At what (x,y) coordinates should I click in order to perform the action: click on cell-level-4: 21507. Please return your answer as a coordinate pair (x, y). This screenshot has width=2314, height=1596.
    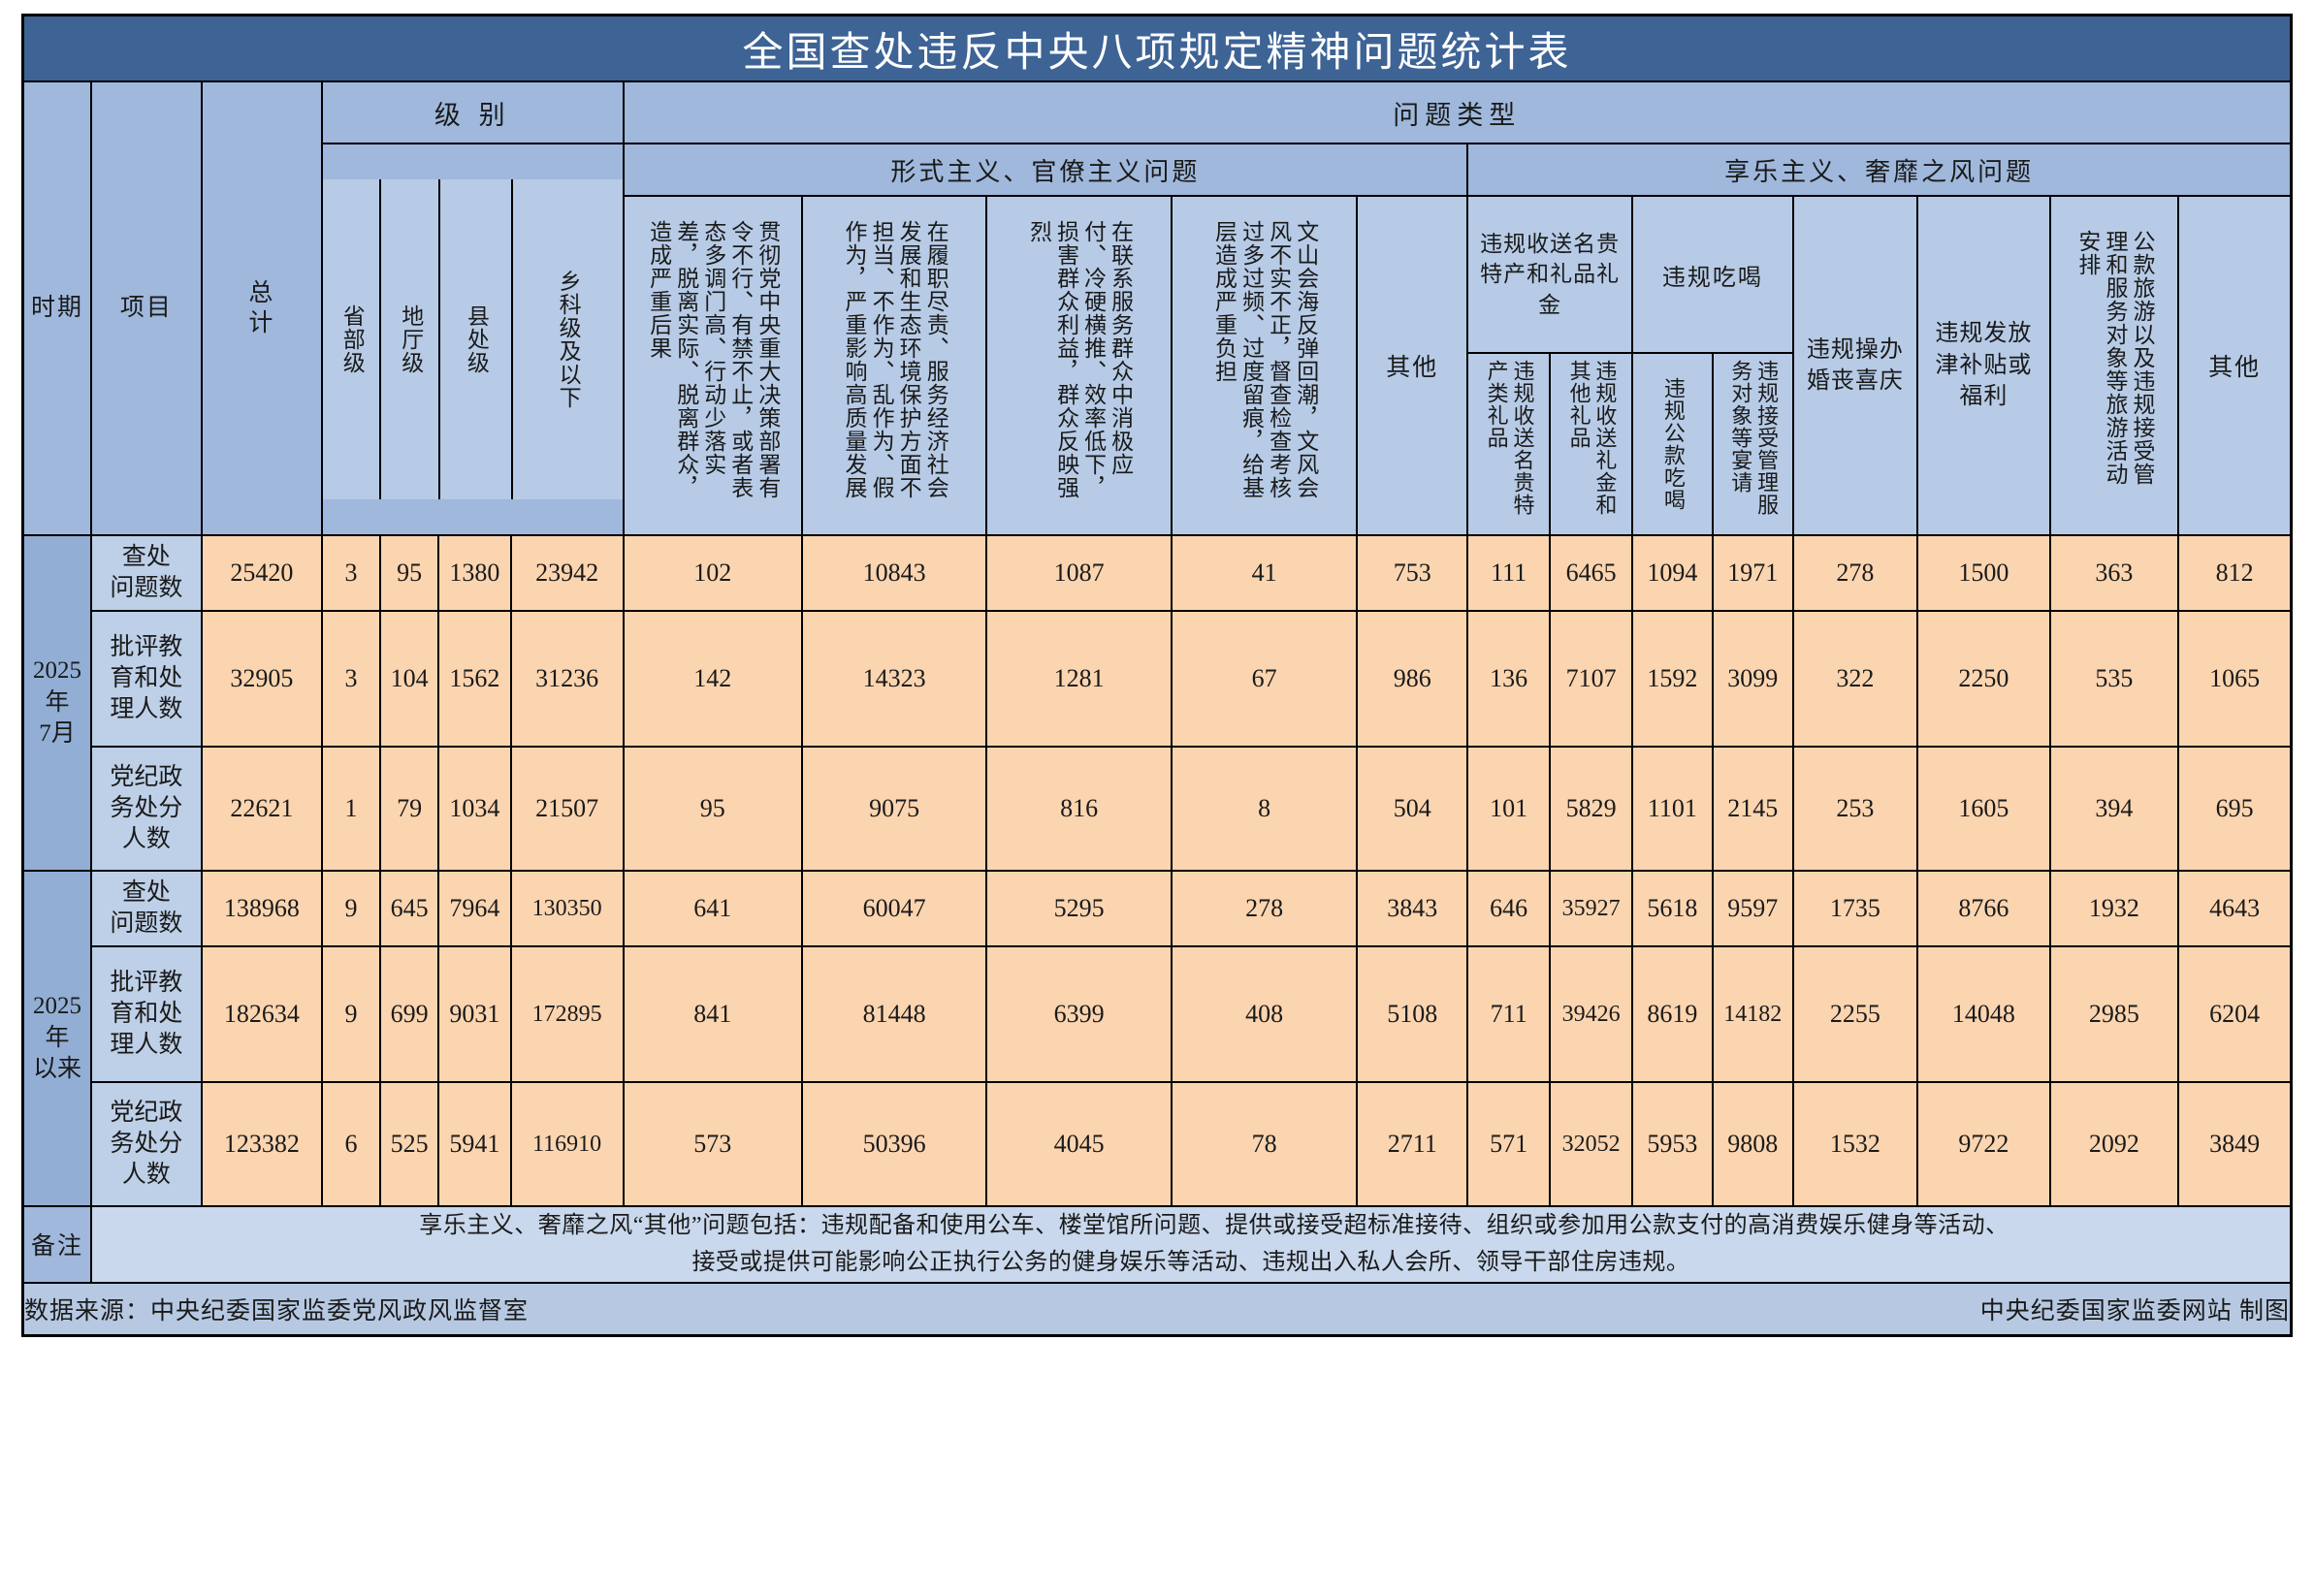
    Looking at the image, I should click on (567, 809).